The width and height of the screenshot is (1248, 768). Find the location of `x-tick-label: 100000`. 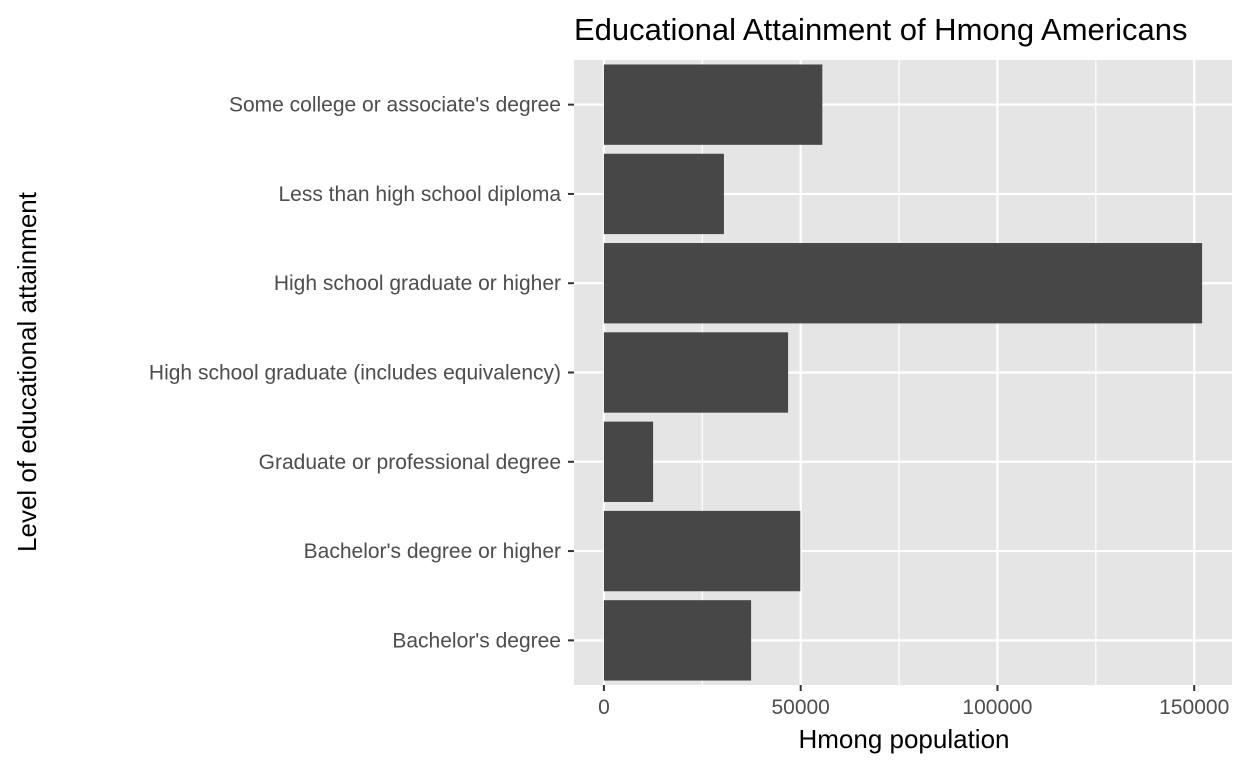

x-tick-label: 100000 is located at coordinates (997, 707).